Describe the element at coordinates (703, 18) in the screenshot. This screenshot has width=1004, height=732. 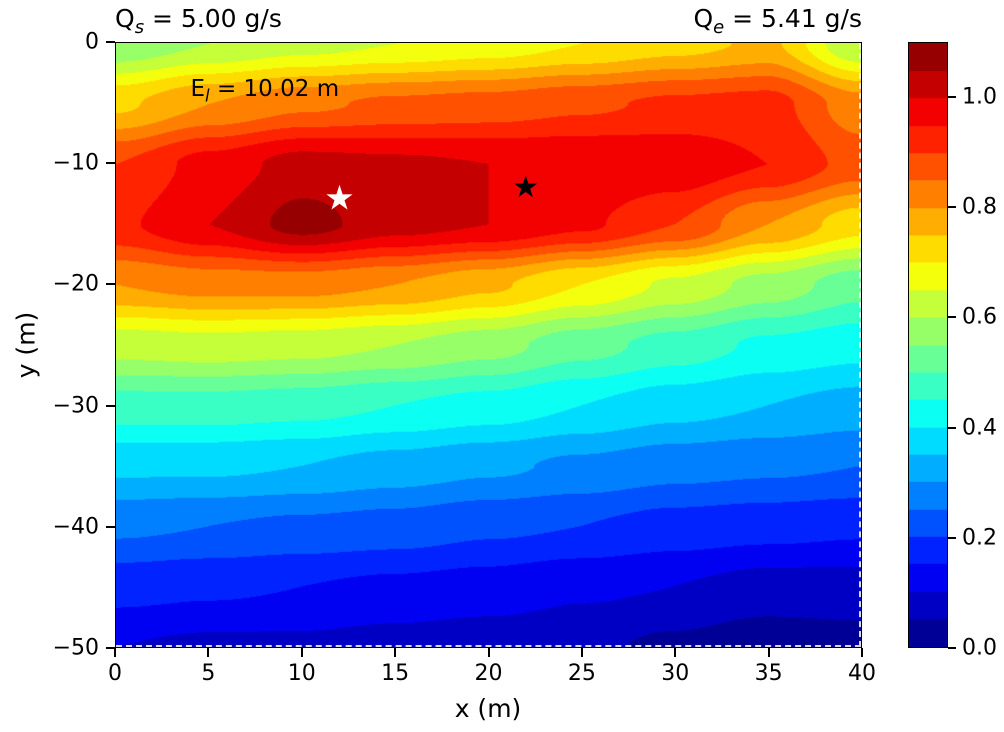
I see `title-right-symbol: Q` at that location.